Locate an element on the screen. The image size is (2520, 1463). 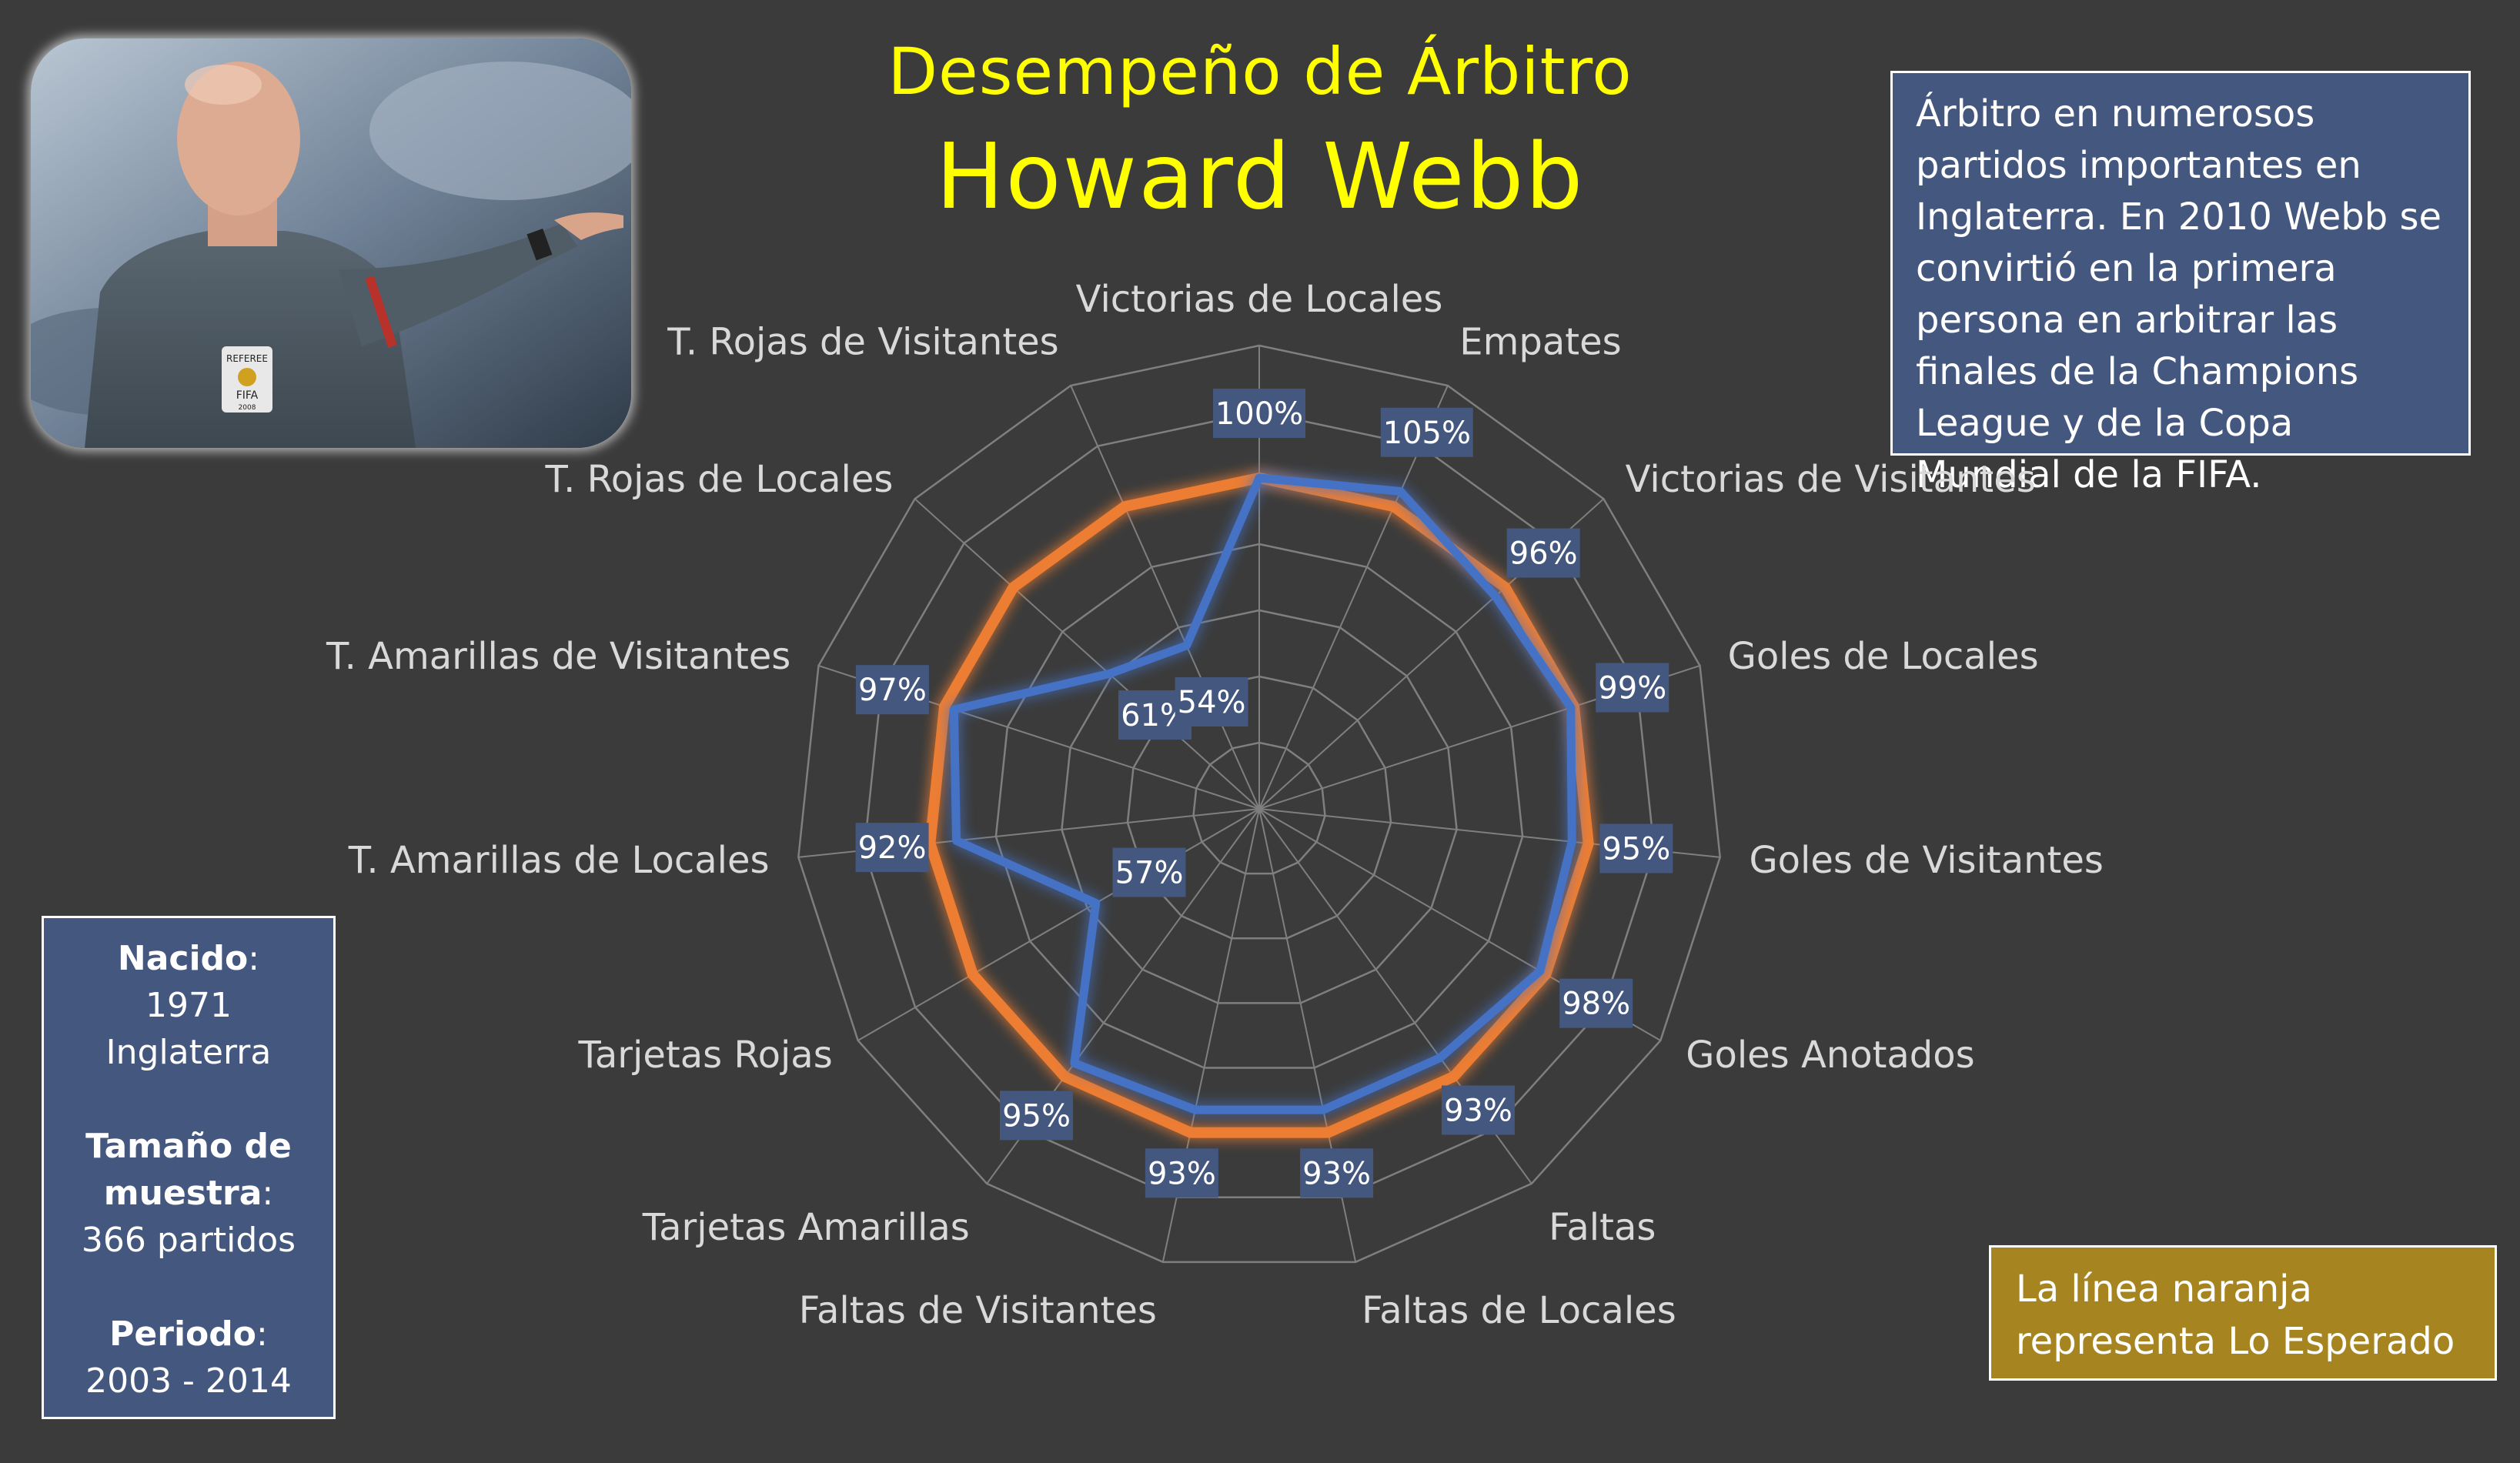
value-label-text-4: 99% is located at coordinates (1632, 688).